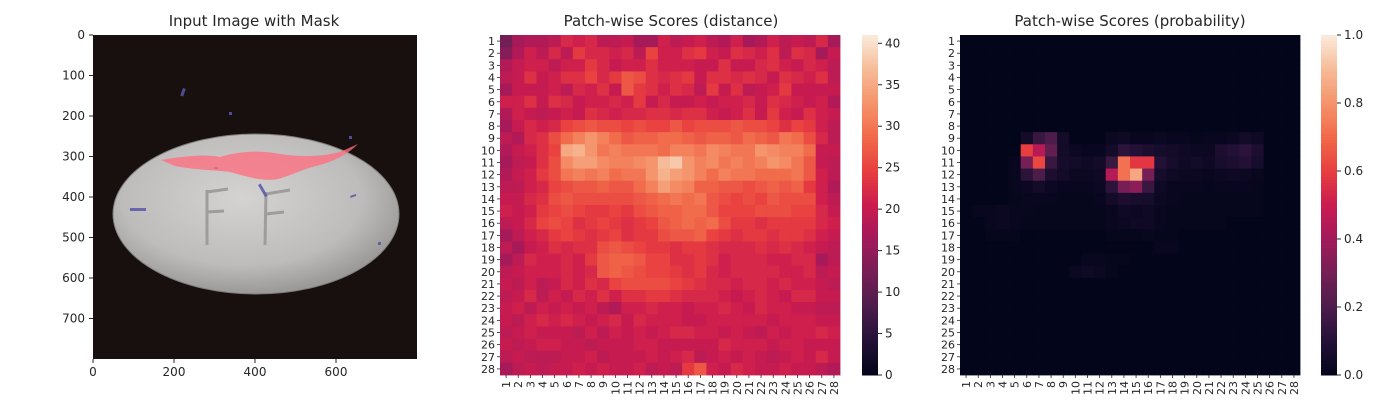 This screenshot has height=400, width=1400. What do you see at coordinates (948, 272) in the screenshot?
I see `row-label: 20` at bounding box center [948, 272].